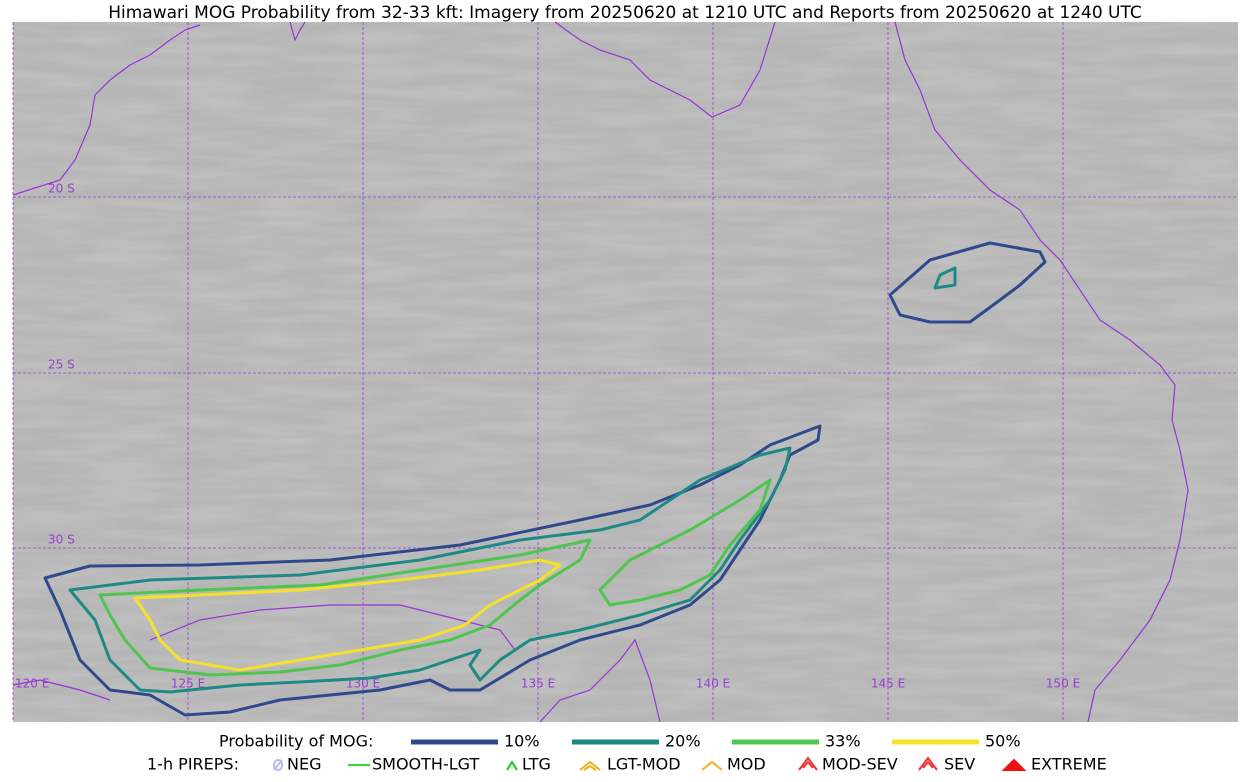 This screenshot has height=782, width=1250. What do you see at coordinates (959, 764) in the screenshot?
I see `legend-label: SEV` at bounding box center [959, 764].